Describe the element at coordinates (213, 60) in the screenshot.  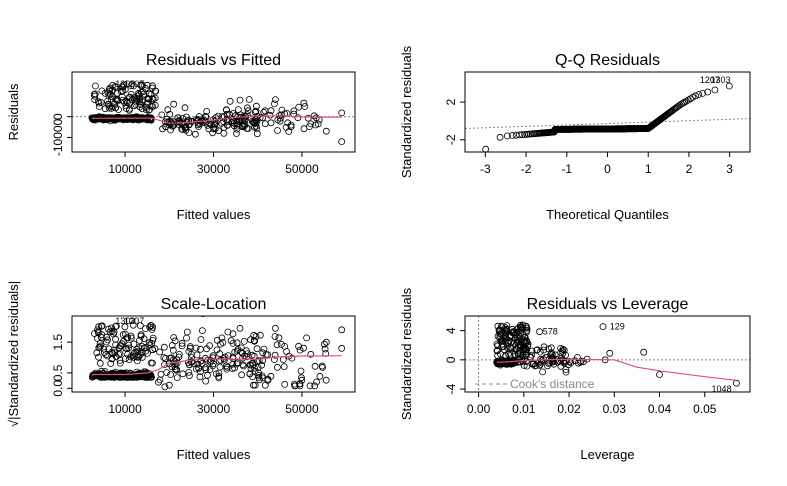
I see `panel-title: Residuals vs Fitted` at that location.